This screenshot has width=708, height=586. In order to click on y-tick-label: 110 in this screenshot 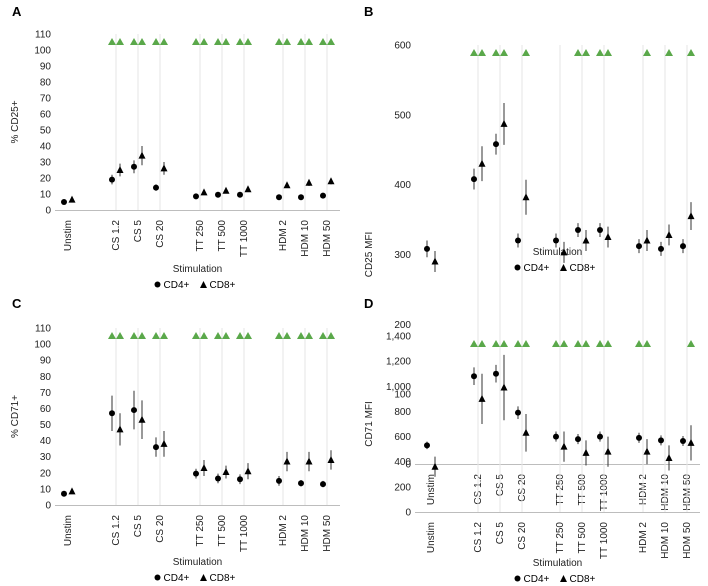, I will do `click(43, 329)`.